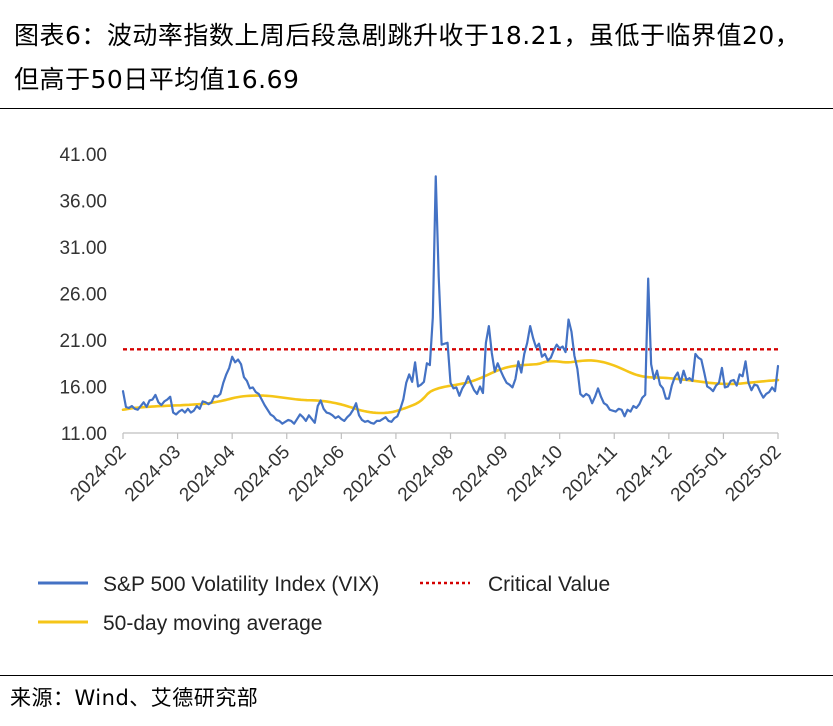 The image size is (833, 726). Describe the element at coordinates (416, 108) in the screenshot. I see `top-rule` at that location.